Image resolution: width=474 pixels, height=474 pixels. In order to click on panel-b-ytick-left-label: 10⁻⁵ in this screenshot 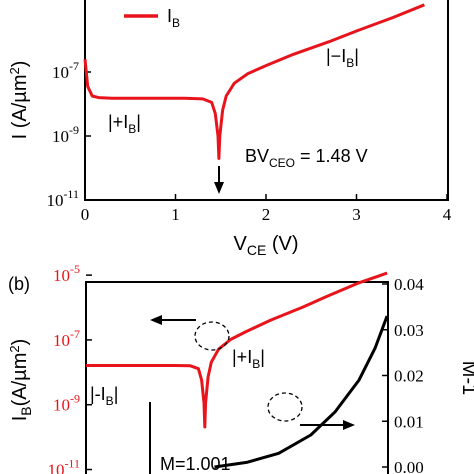, I will do `click(66, 273)`.